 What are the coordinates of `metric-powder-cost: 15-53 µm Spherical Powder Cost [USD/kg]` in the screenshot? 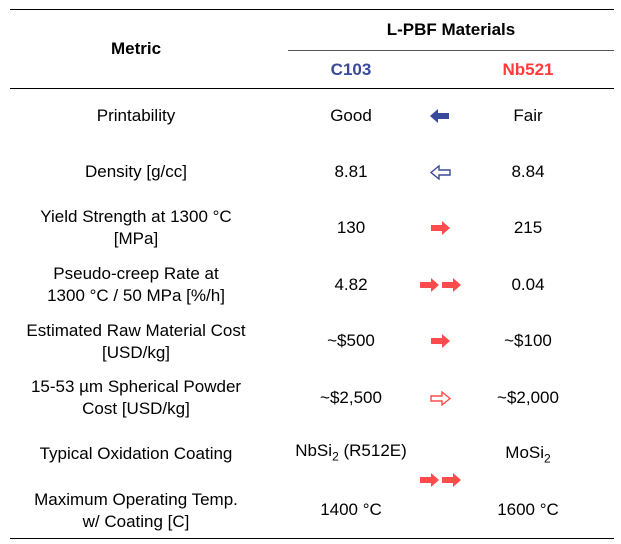 It's located at (136, 397).